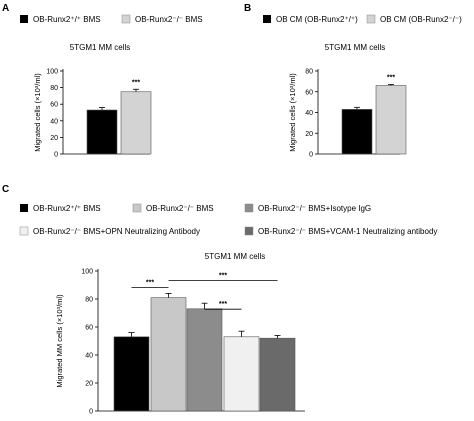  I want to click on legend-label-c-1: OB-Runx2⁺/⁺ BMS, so click(67, 208).